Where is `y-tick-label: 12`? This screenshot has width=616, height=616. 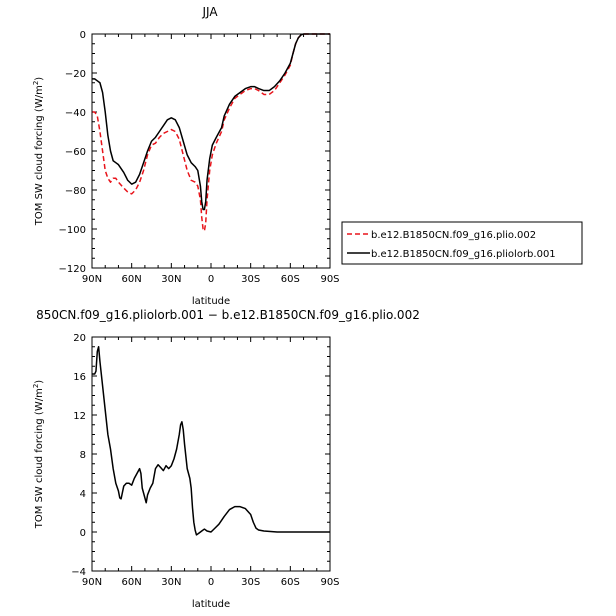 y-tick-label: 12 is located at coordinates (79, 416).